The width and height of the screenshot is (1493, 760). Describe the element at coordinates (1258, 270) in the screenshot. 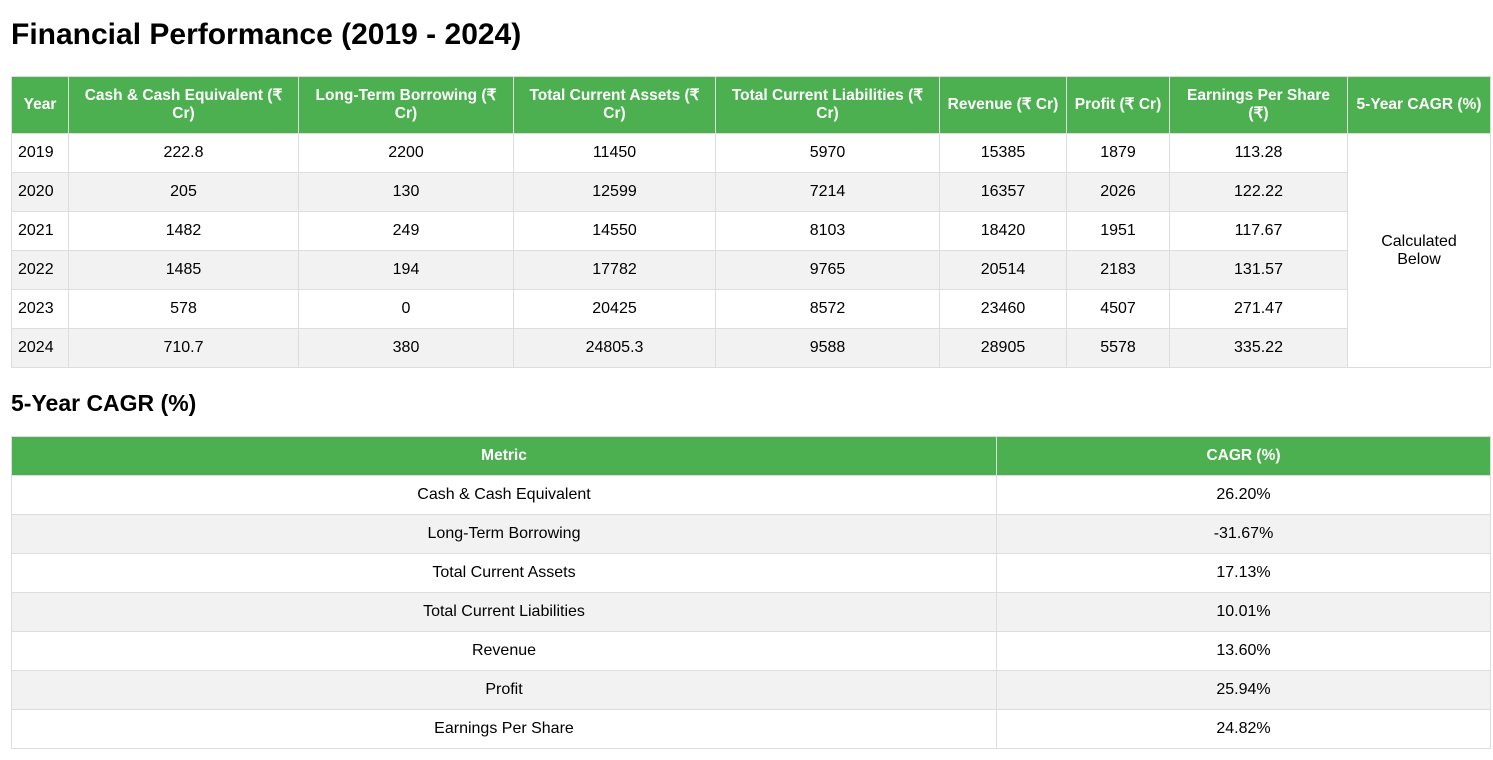

I see `table-cell: 131.57` at that location.